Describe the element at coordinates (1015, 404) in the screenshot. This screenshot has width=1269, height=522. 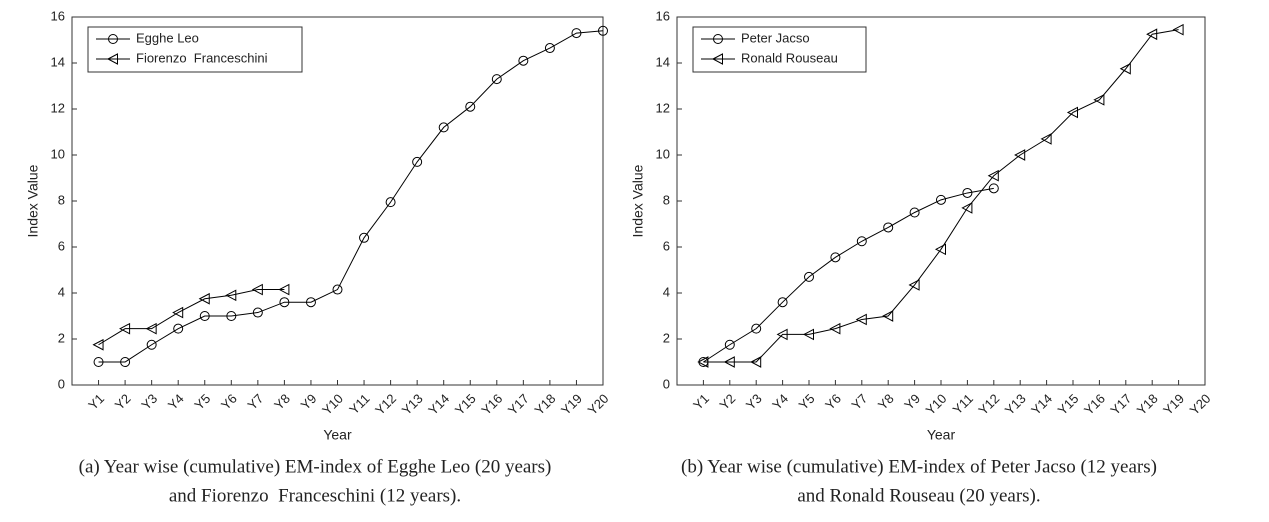
I see `x-tick-label: Y13` at that location.